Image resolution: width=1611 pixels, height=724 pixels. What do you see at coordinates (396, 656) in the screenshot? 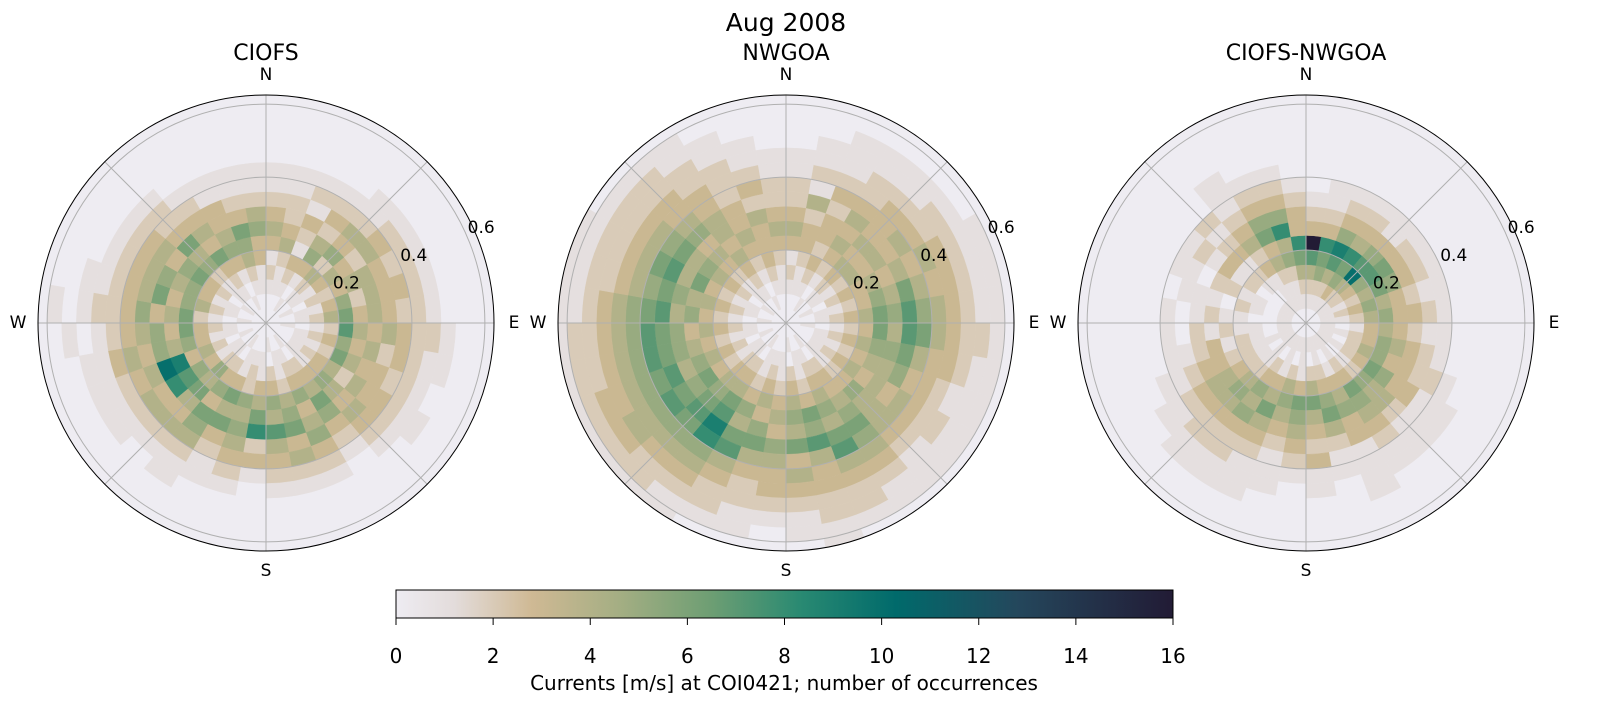
I see `colorbar-tick-label: 0` at bounding box center [396, 656].